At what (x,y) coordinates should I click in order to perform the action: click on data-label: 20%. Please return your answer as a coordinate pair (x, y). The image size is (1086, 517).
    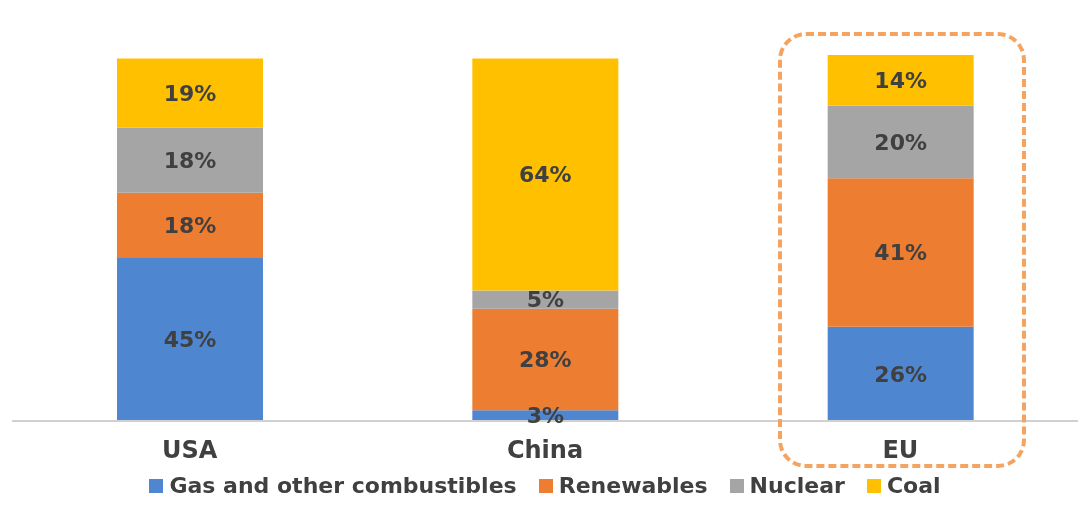
    Looking at the image, I should click on (900, 142).